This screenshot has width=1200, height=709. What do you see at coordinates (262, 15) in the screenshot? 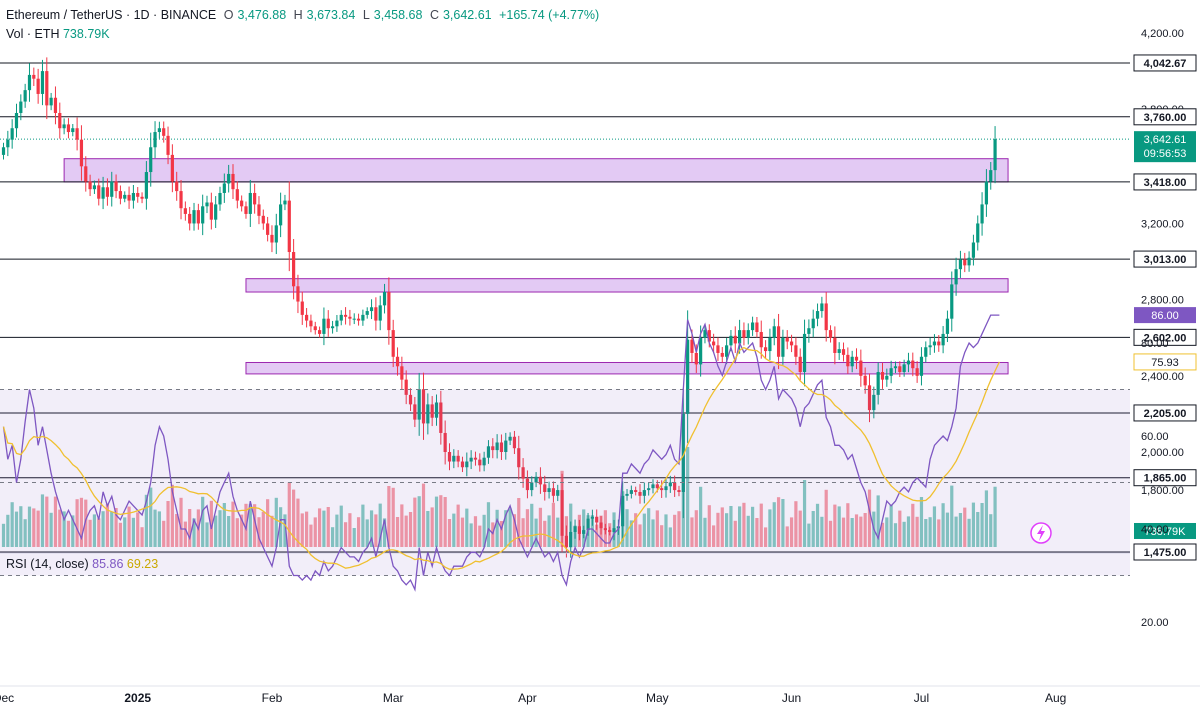
I see `open-value: 3,476.88` at bounding box center [262, 15].